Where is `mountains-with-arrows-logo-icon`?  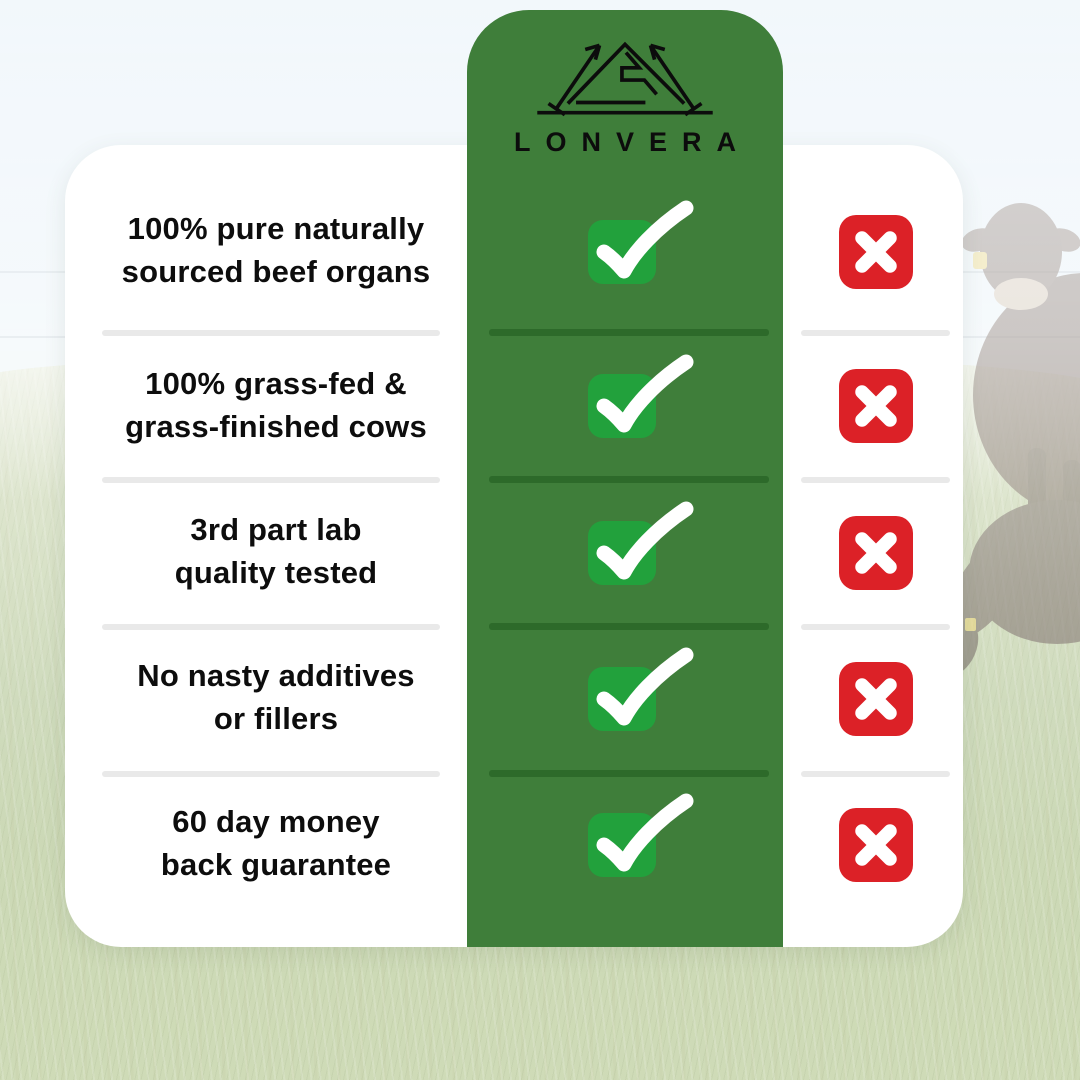 mountains-with-arrows-logo-icon is located at coordinates (625, 79).